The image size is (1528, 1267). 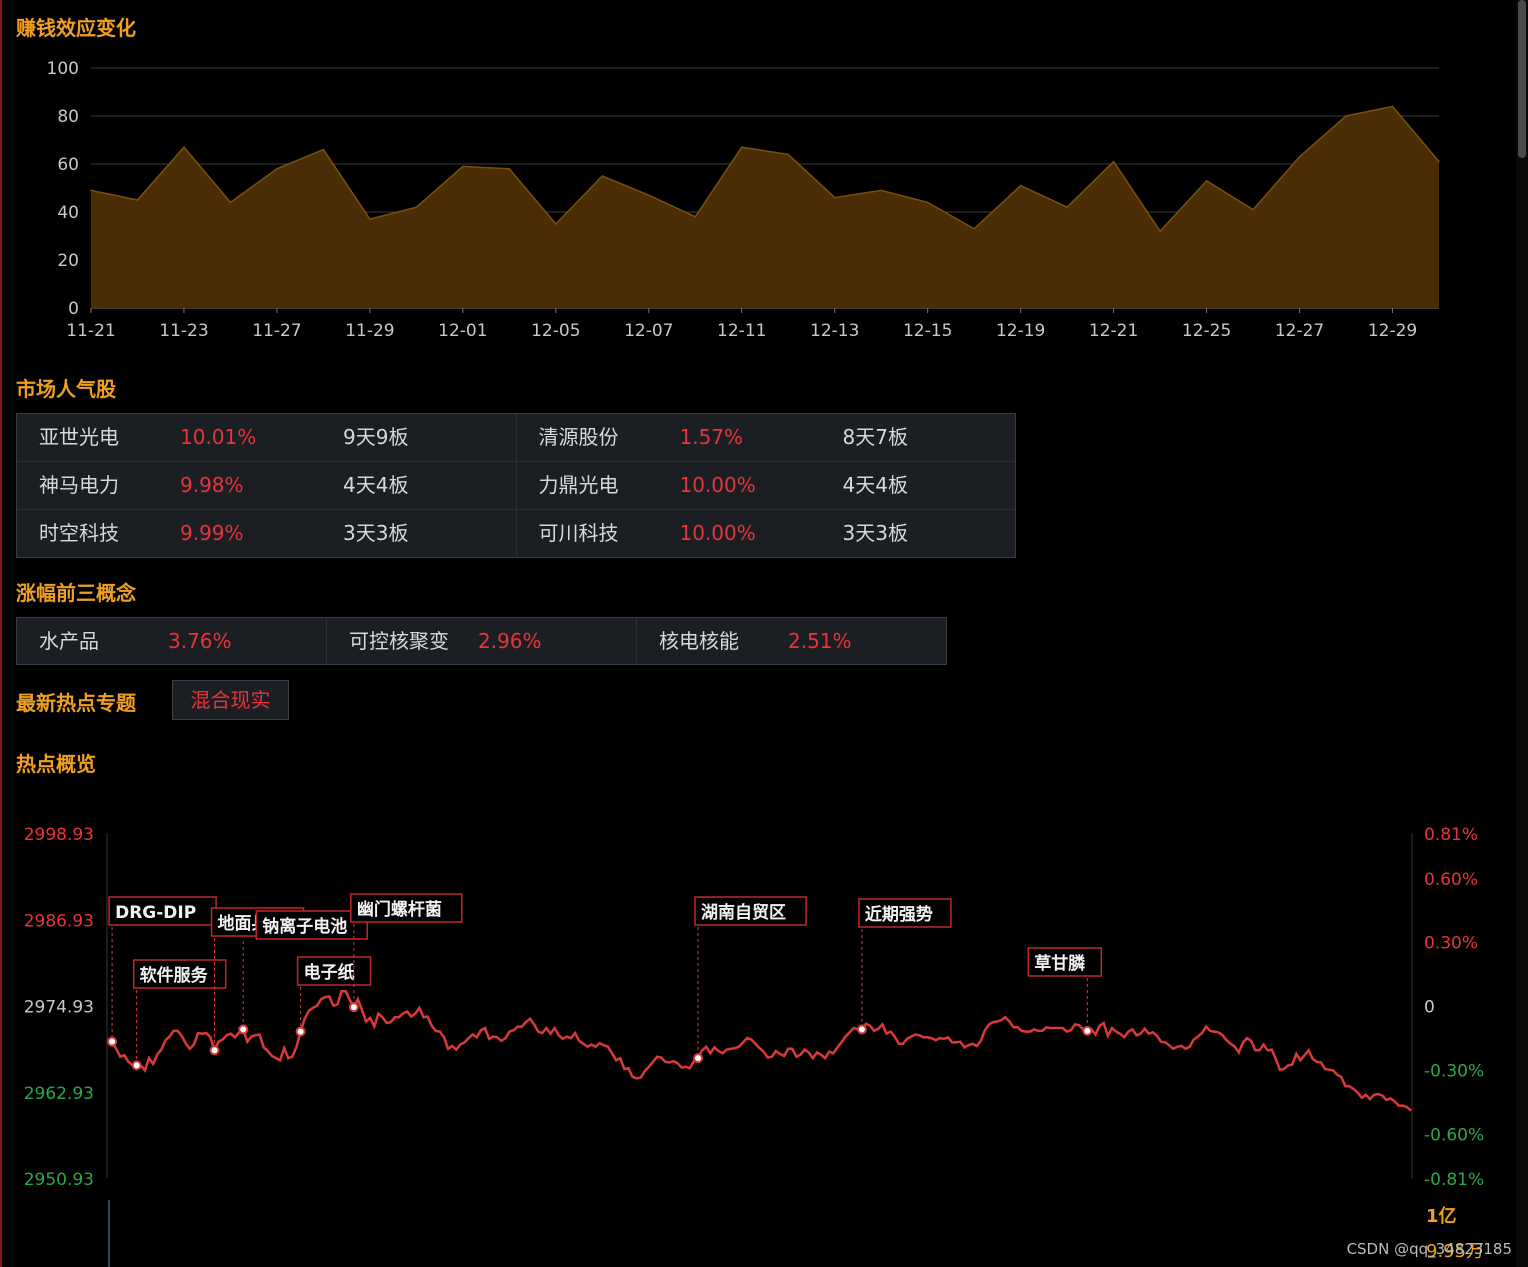 What do you see at coordinates (369, 331) in the screenshot?
I see `x-tick-label: 11-29` at bounding box center [369, 331].